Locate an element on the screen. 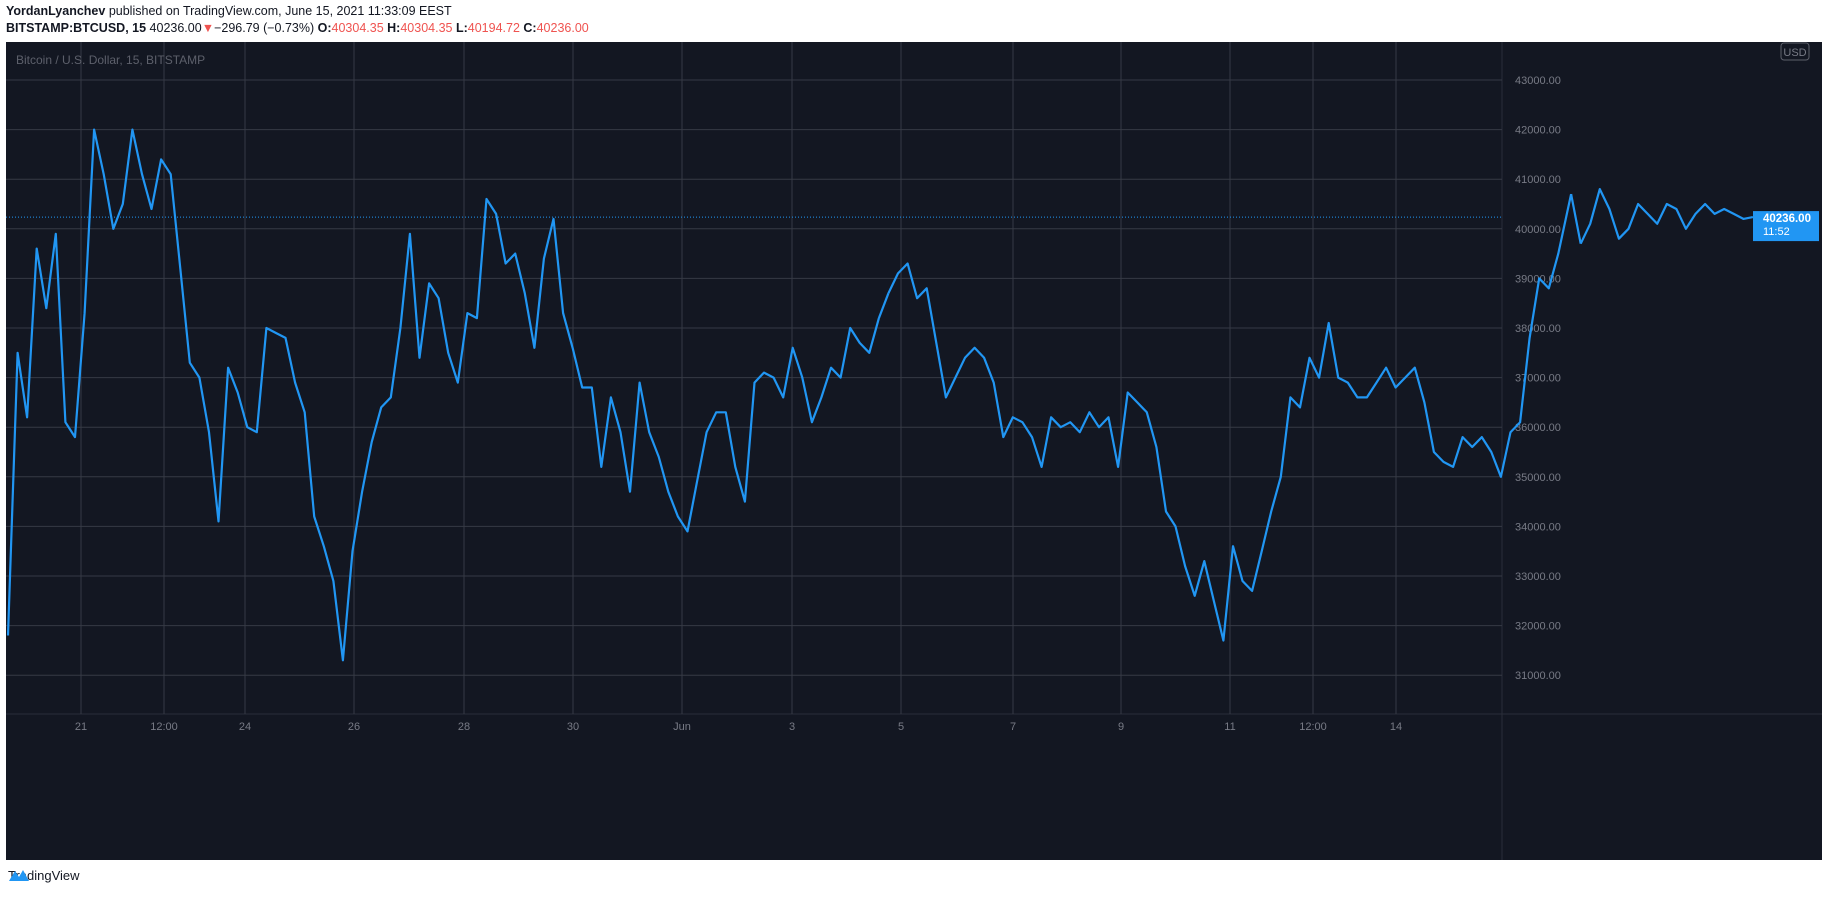 The width and height of the screenshot is (1828, 897). y-tick-label: 34000.00 is located at coordinates (1538, 527).